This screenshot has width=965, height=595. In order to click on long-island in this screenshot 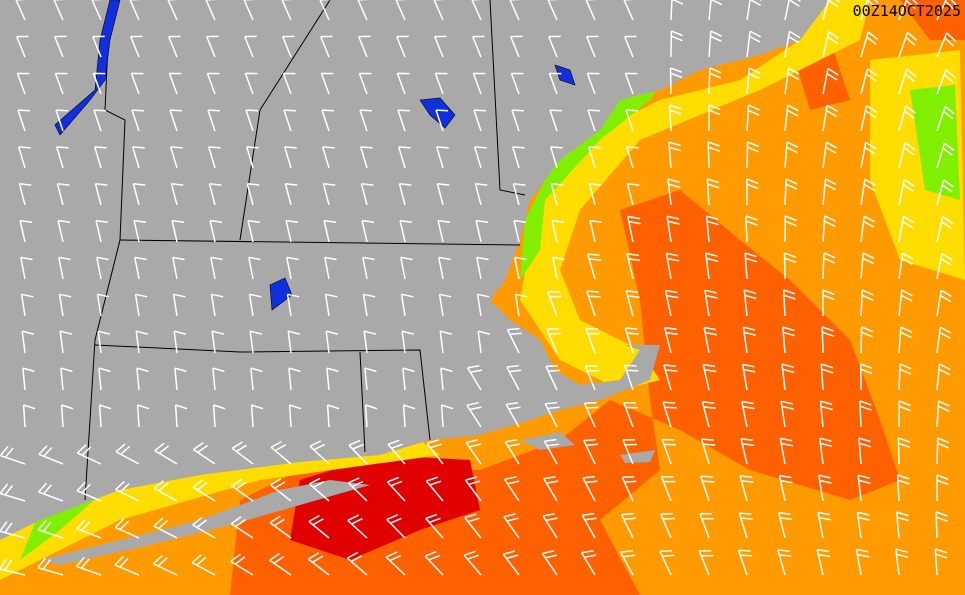, I will do `click(205, 522)`.